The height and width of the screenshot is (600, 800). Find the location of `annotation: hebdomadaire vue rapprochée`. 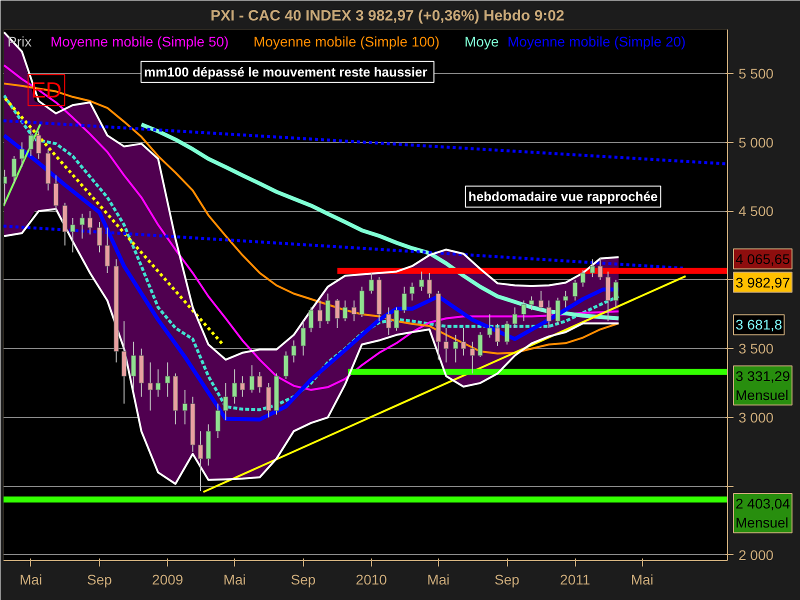

annotation: hebdomadaire vue rapprochée is located at coordinates (563, 196).